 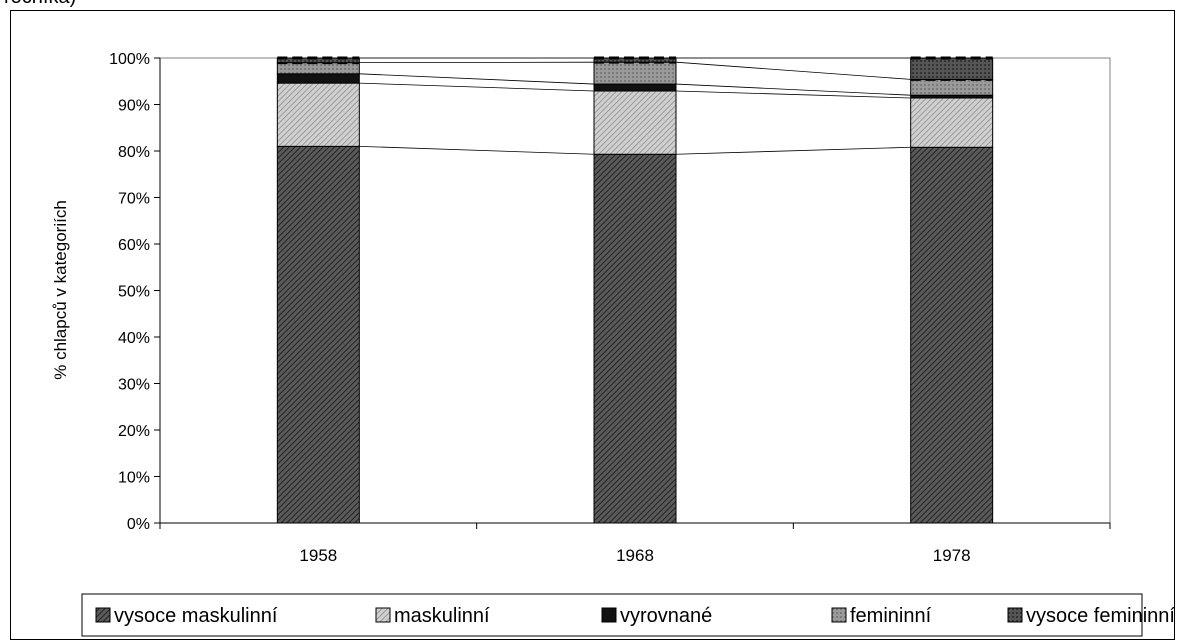 What do you see at coordinates (134, 338) in the screenshot?
I see `y-tick-label: 40%` at bounding box center [134, 338].